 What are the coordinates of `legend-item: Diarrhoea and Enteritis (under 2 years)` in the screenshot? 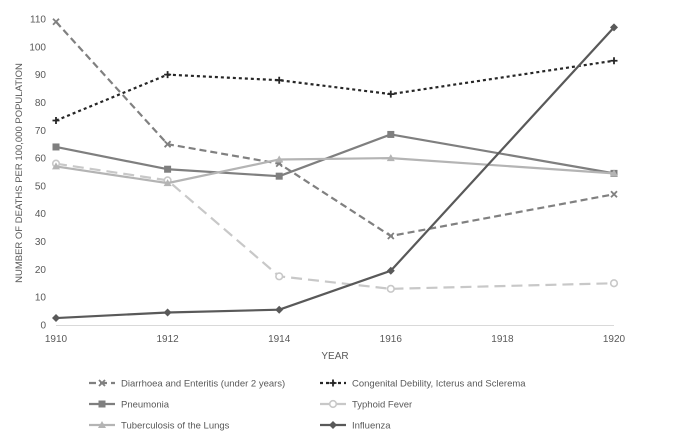 It's located at (187, 384).